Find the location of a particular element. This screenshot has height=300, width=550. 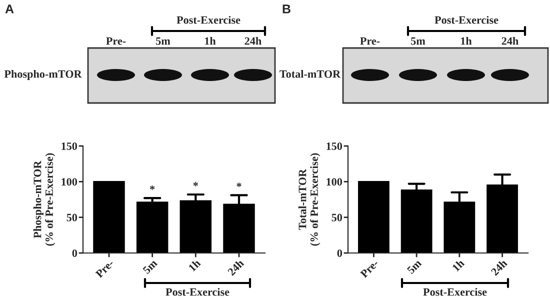

y-axis-title: Total-mTOR (% of Pre-Exercise) is located at coordinates (309, 199).